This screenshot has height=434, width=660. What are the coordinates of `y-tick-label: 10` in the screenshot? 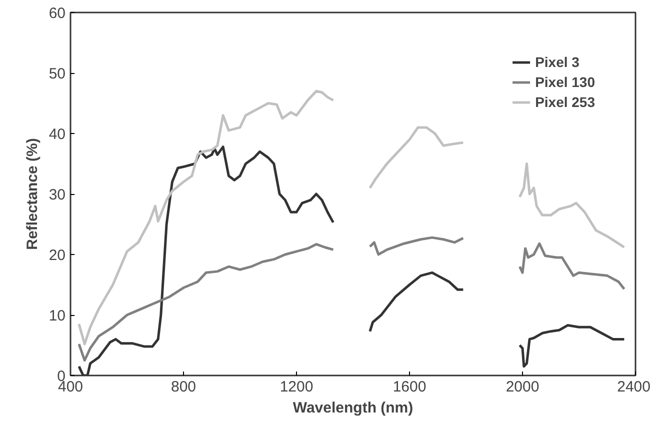 It's located at (57, 316).